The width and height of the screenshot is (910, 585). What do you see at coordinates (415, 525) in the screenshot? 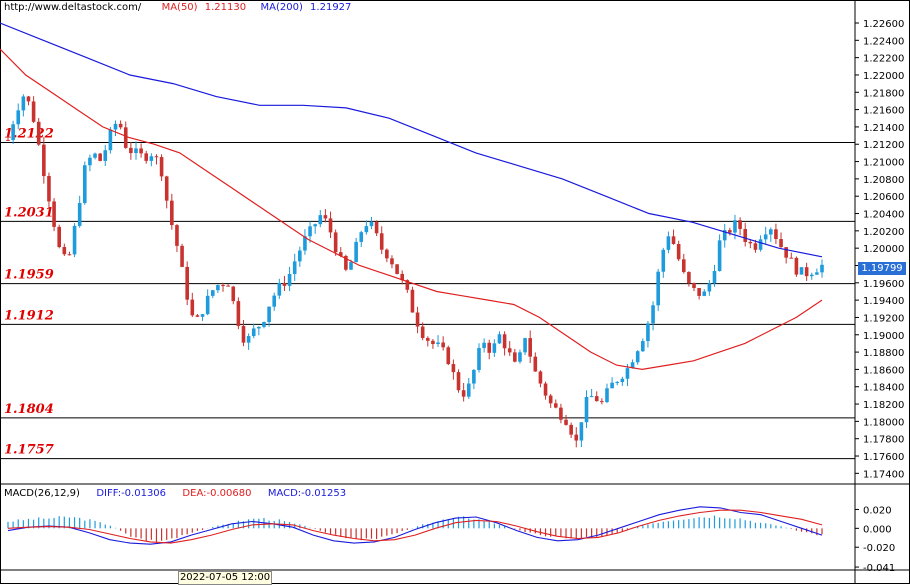
I see `macd-diff-line` at bounding box center [415, 525].